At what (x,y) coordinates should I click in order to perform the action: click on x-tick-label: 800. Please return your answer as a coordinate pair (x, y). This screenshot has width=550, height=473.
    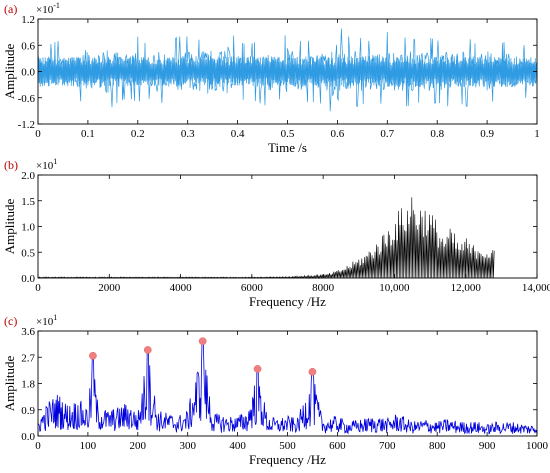
    Looking at the image, I should click on (437, 446).